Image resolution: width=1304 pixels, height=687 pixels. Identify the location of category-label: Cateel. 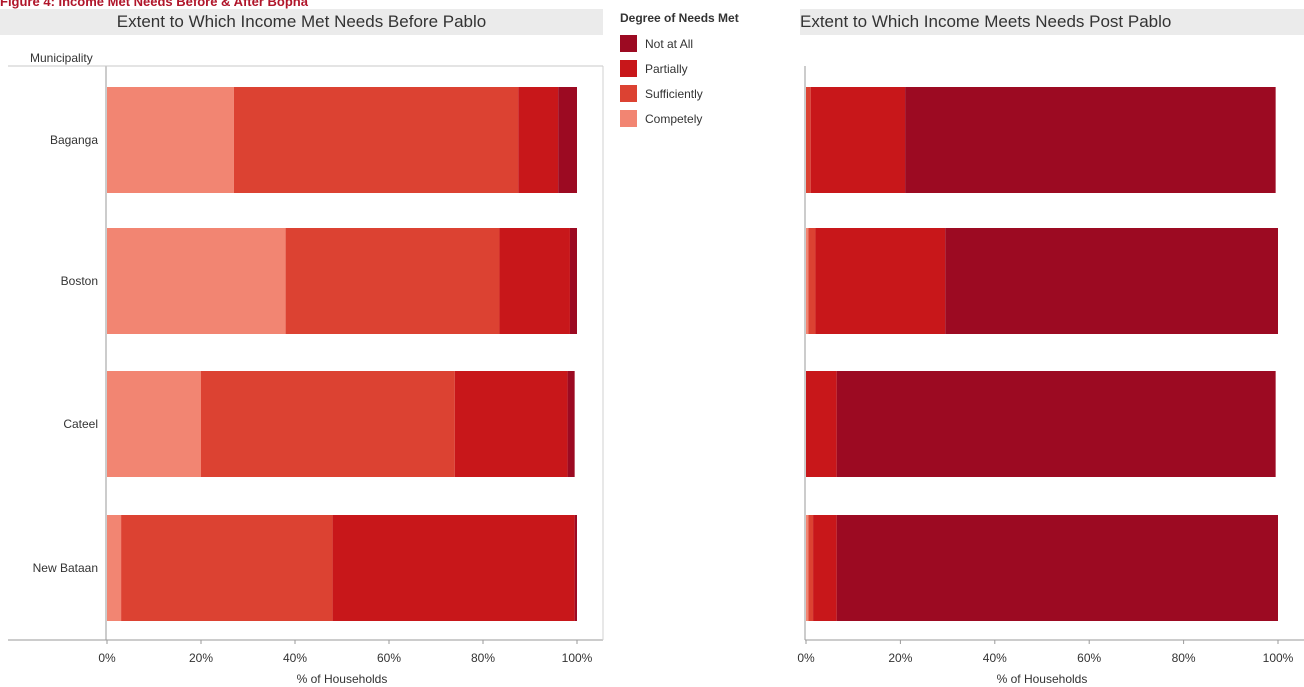
(80, 424).